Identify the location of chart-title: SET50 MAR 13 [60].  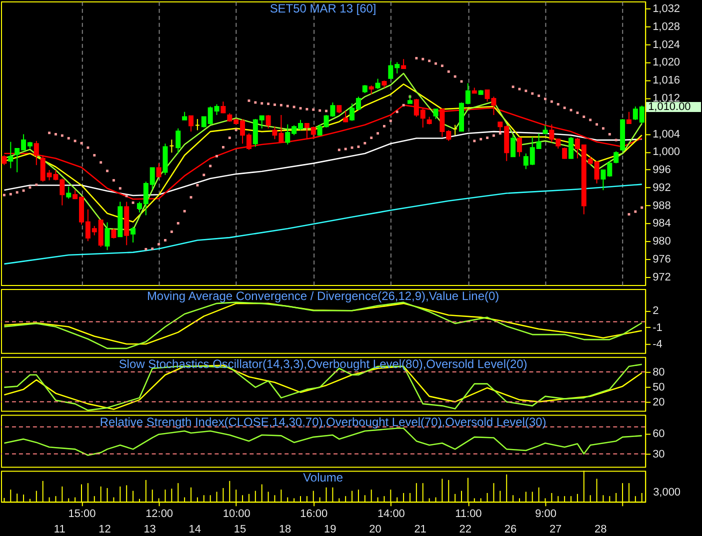
(323, 8).